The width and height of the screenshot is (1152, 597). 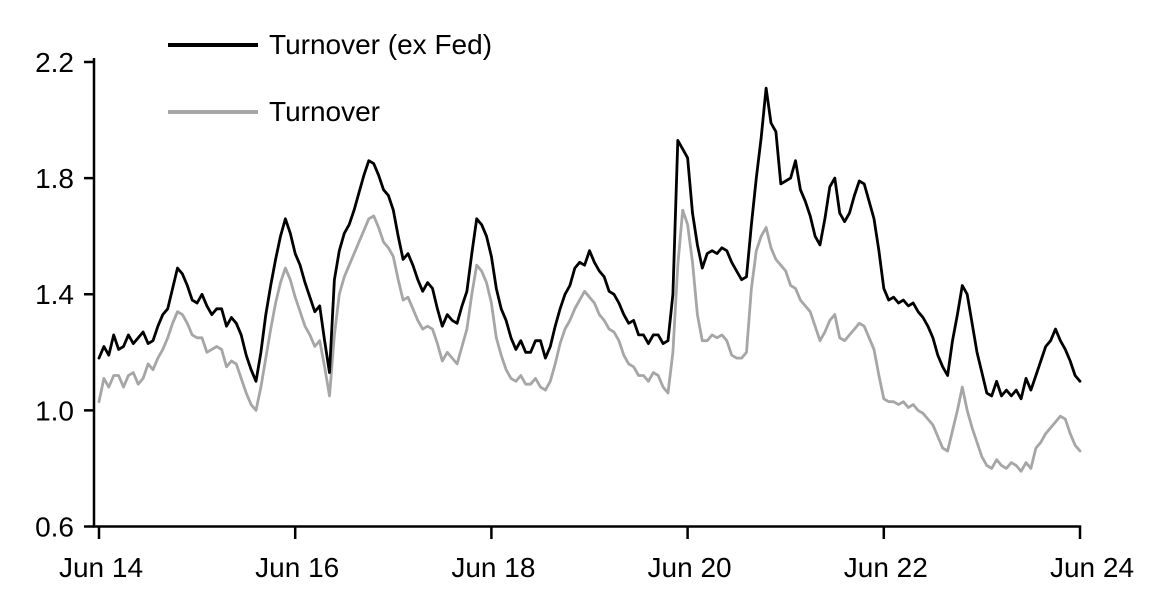 I want to click on x-tick-label: Jun 24, so click(x=1092, y=567).